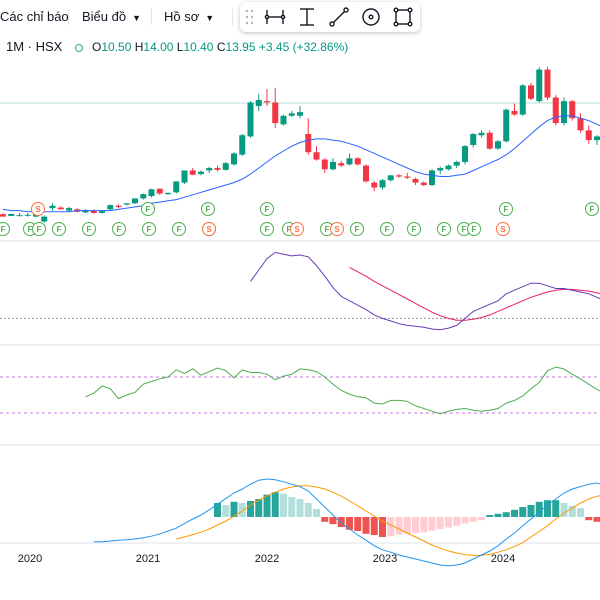  Describe the element at coordinates (474, 293) in the screenshot. I see `stochastic-d-line` at that location.